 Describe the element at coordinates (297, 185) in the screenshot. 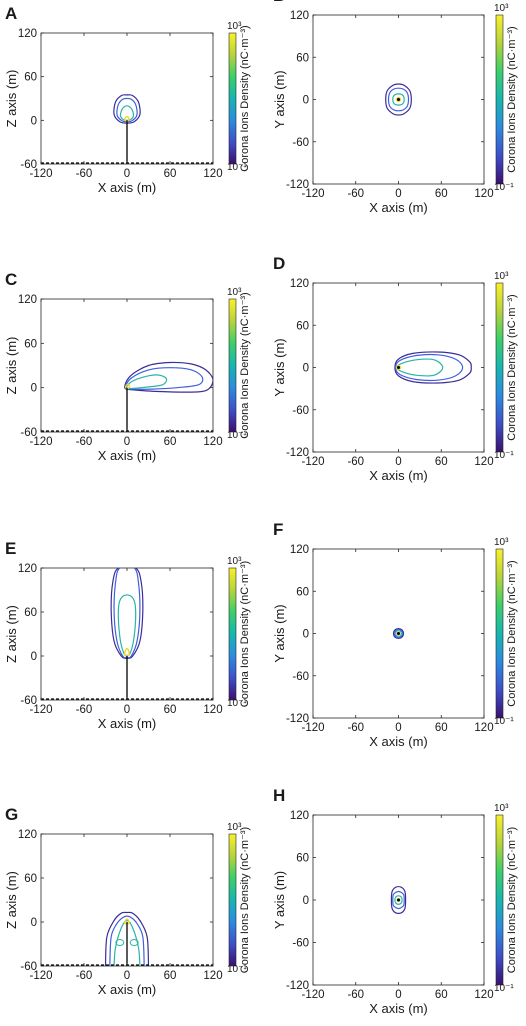

I see `y-tick-label: -120` at that location.